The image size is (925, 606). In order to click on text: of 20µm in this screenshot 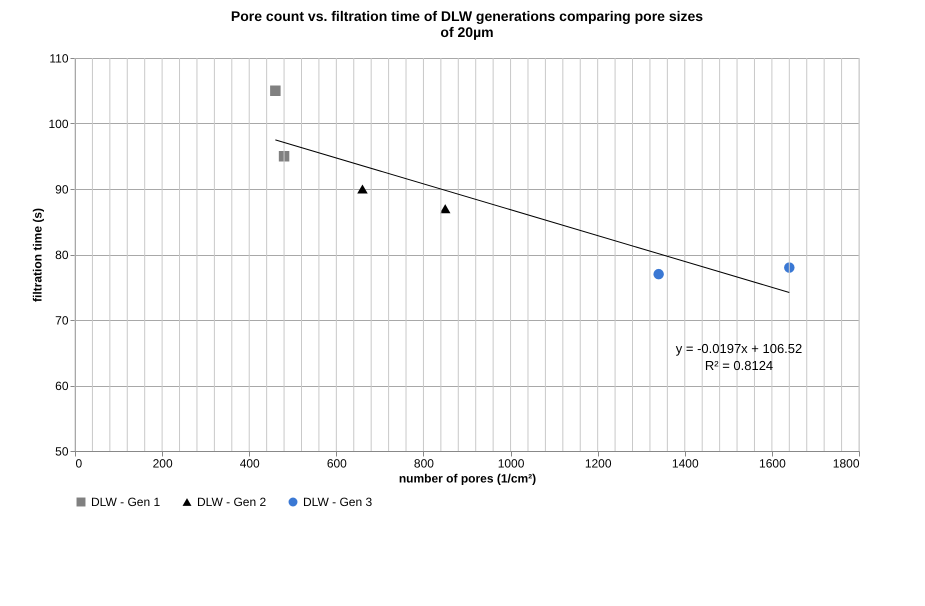, I will do `click(467, 32)`.